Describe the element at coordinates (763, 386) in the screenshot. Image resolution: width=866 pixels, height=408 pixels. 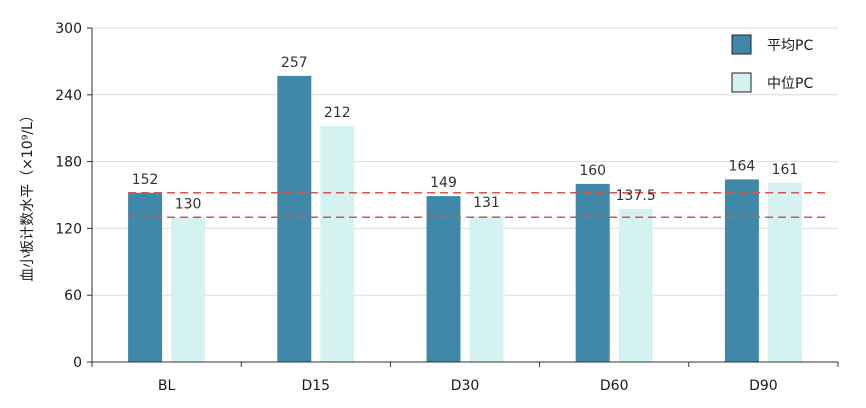
I see `x-tick-label: D90` at that location.